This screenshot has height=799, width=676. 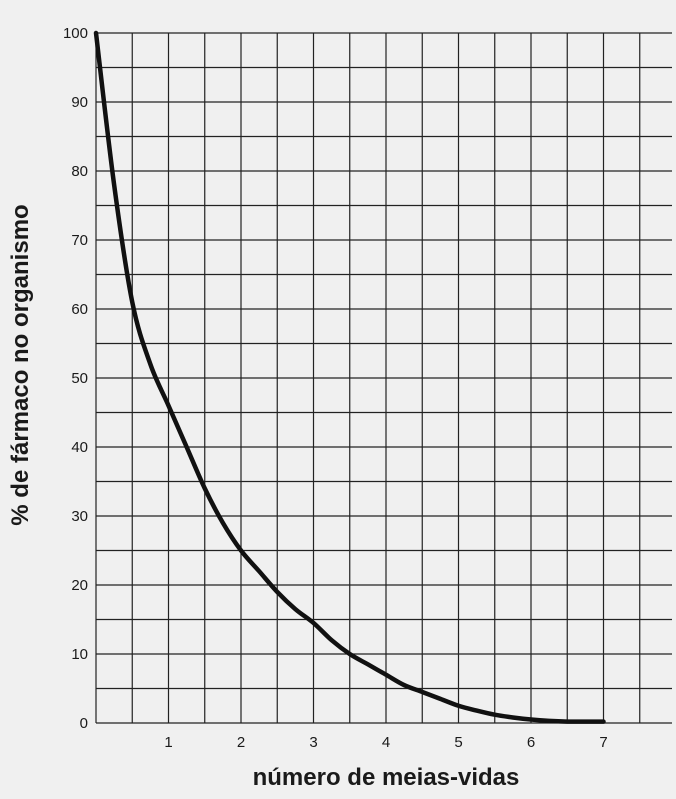 I want to click on x-axis-ticks: 1 2 3 4 5 6 7, so click(x=385, y=742).